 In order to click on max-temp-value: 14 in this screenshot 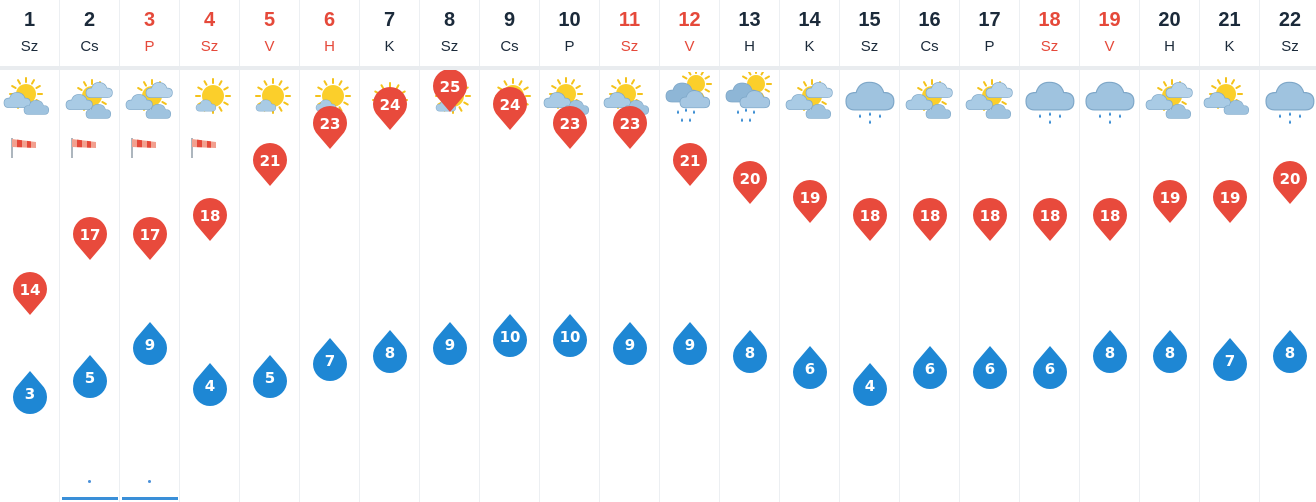, I will do `click(30, 290)`.